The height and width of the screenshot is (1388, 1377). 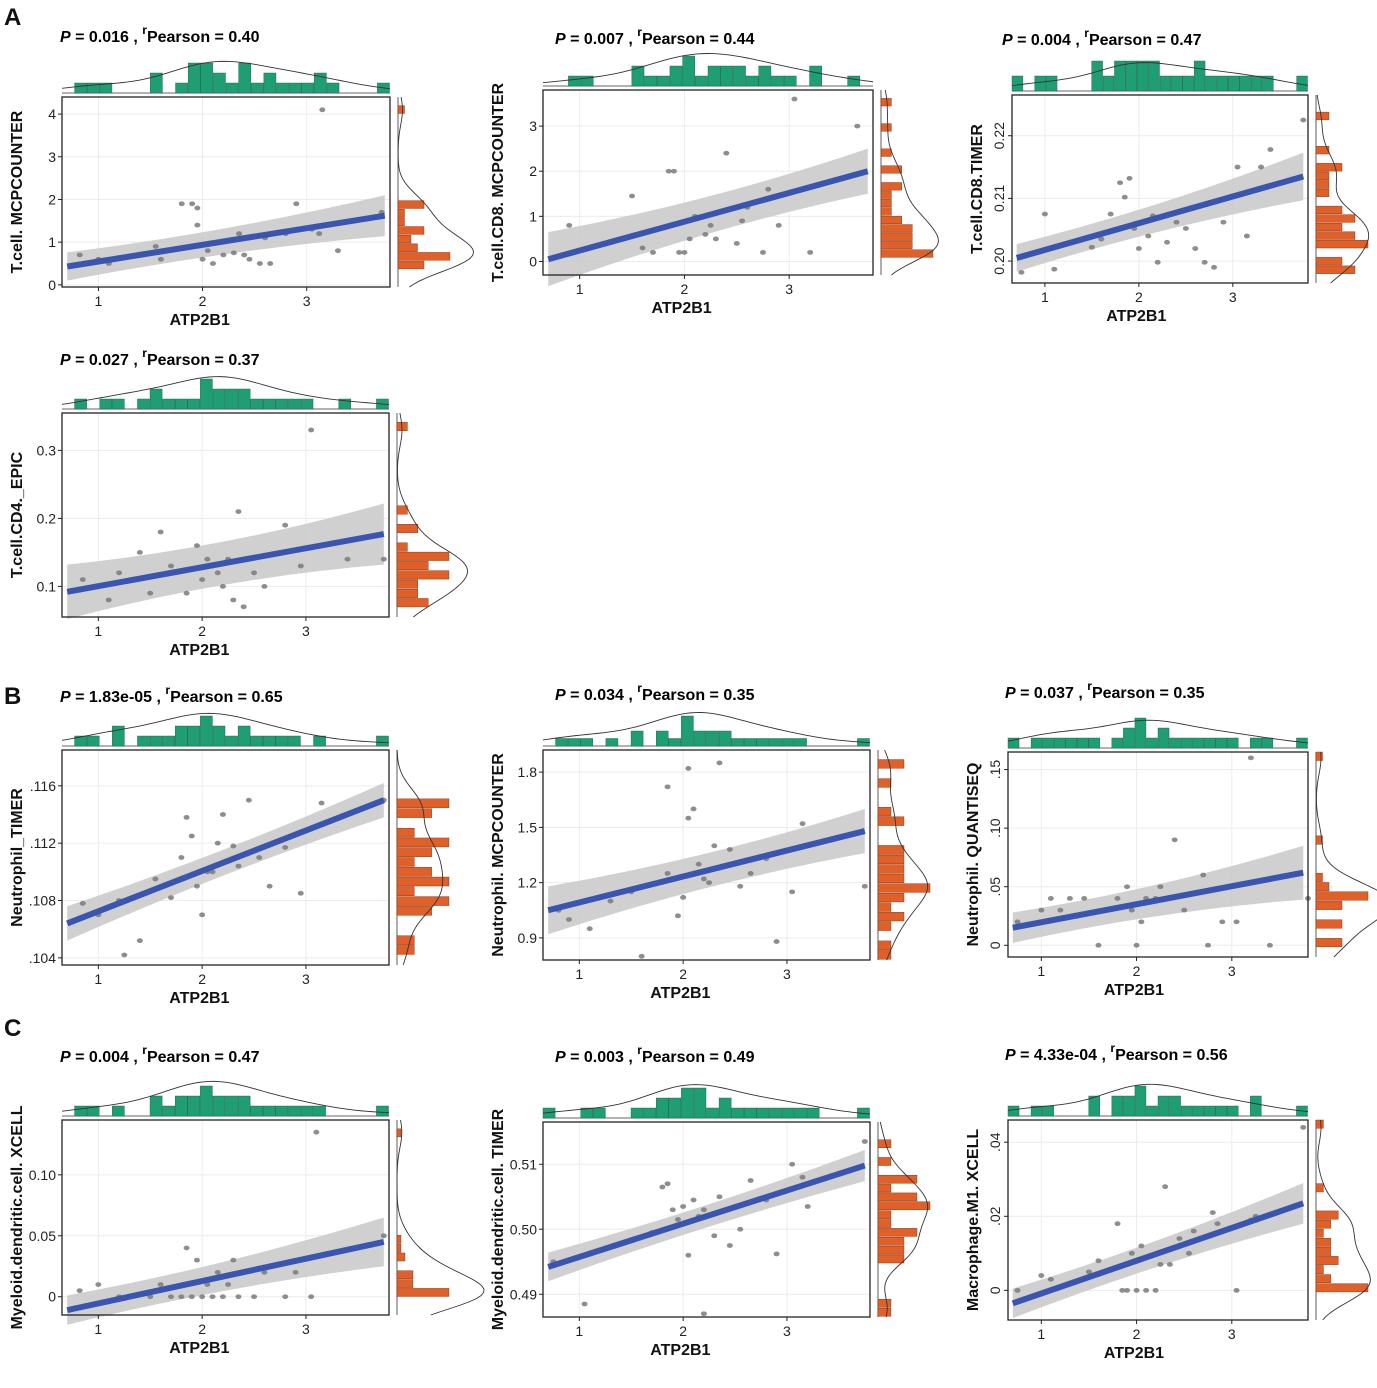 What do you see at coordinates (655, 36) in the screenshot?
I see `stat-title: P = 0.007 , rPearson = 0.44` at bounding box center [655, 36].